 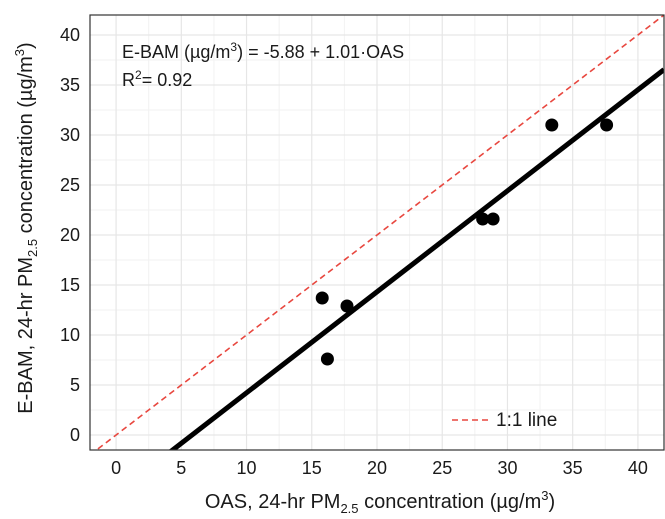 I want to click on y-tick-label: 10, so click(x=70, y=335).